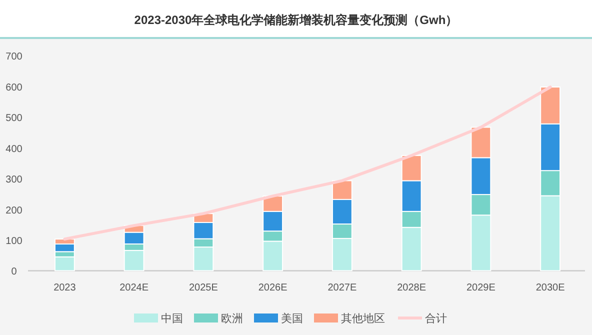 This screenshot has width=592, height=335. I want to click on x-tick-label: 2029E, so click(481, 288).